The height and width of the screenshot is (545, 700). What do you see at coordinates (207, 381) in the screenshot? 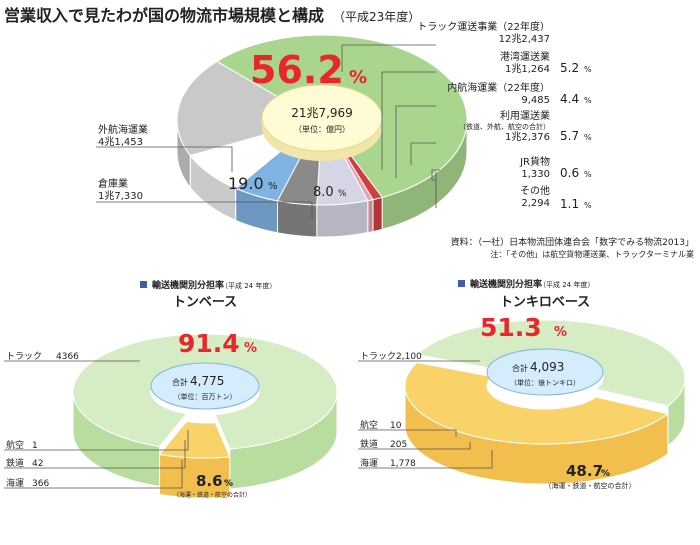
I see `ton-center-total: 4,775` at bounding box center [207, 381].